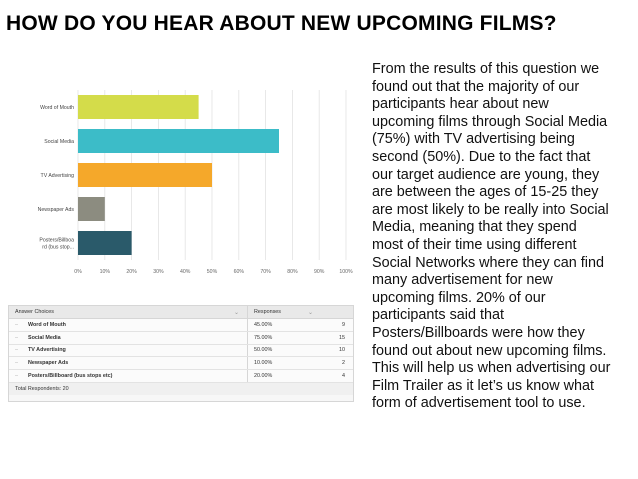 The height and width of the screenshot is (479, 638). What do you see at coordinates (70, 376) in the screenshot?
I see `answer-choice: Posters/Billboard (bus stops etc)` at bounding box center [70, 376].